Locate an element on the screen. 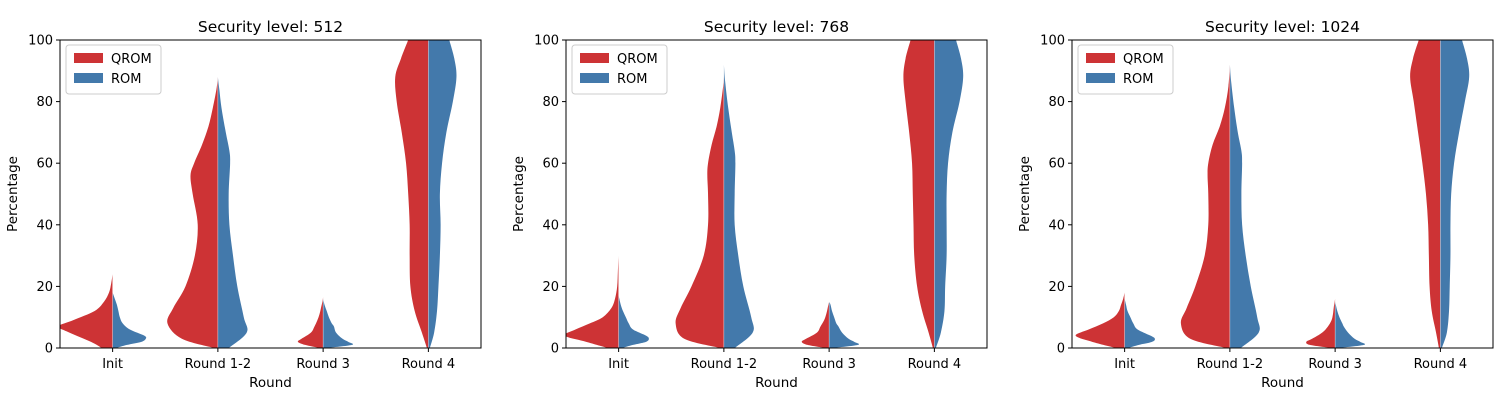 The image size is (1506, 409). chart-title: Security level: 1024 is located at coordinates (1282, 27).